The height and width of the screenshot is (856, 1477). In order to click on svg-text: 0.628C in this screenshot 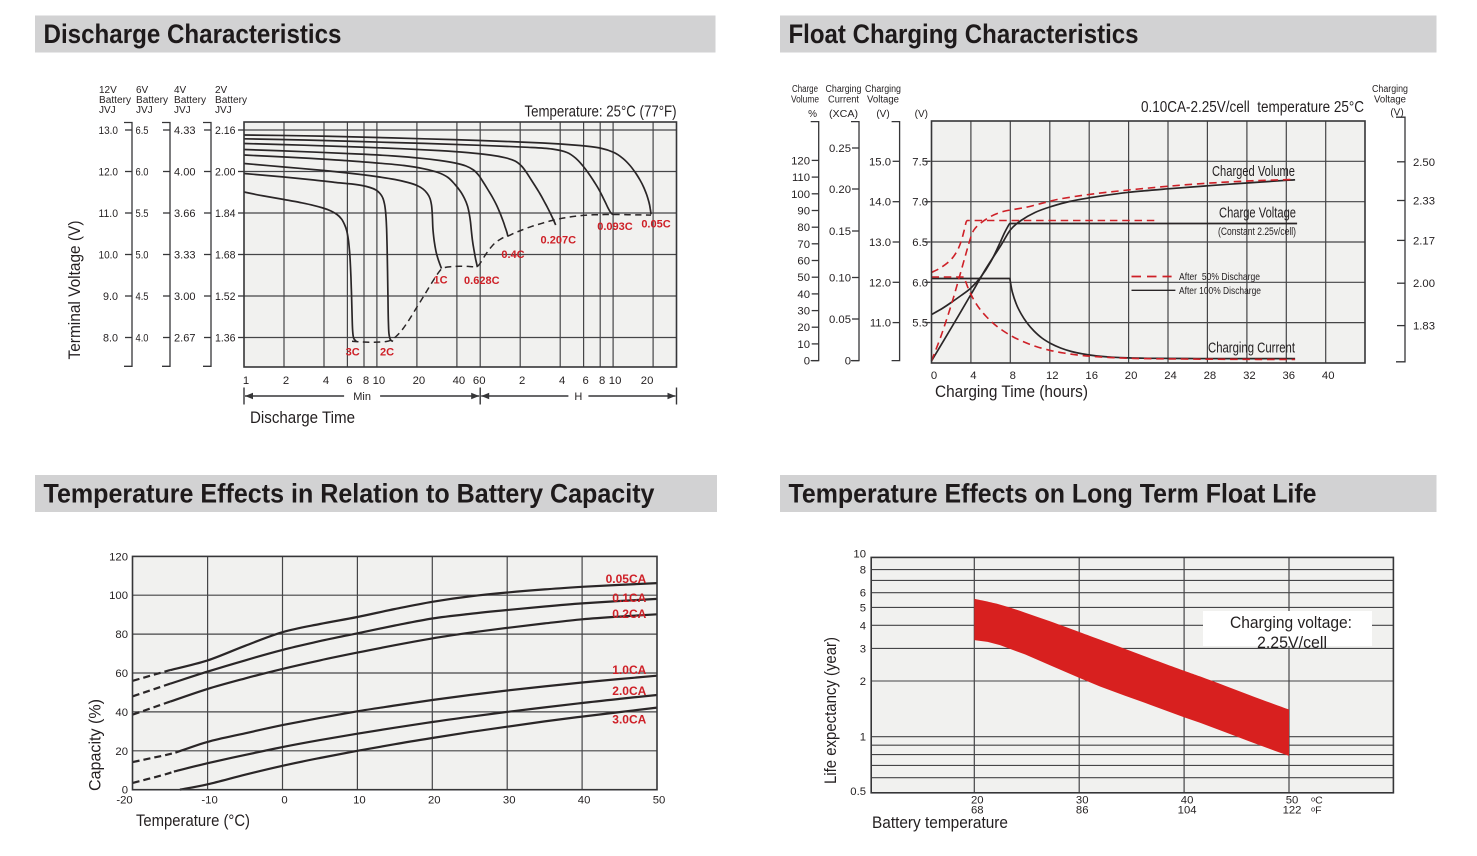, I will do `click(482, 281)`.